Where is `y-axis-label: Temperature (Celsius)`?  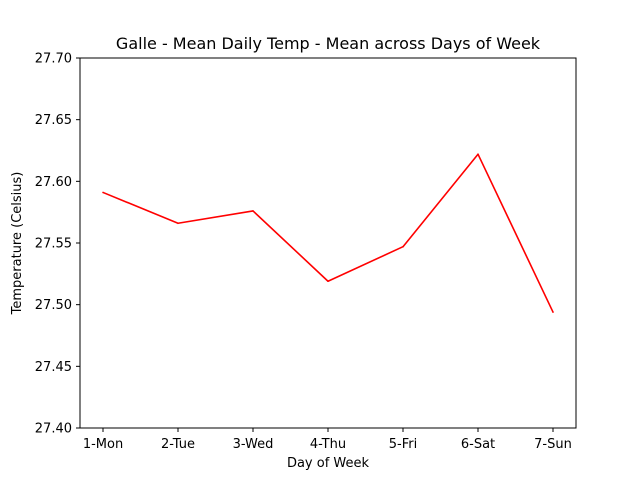 y-axis-label: Temperature (Celsius) is located at coordinates (17, 244).